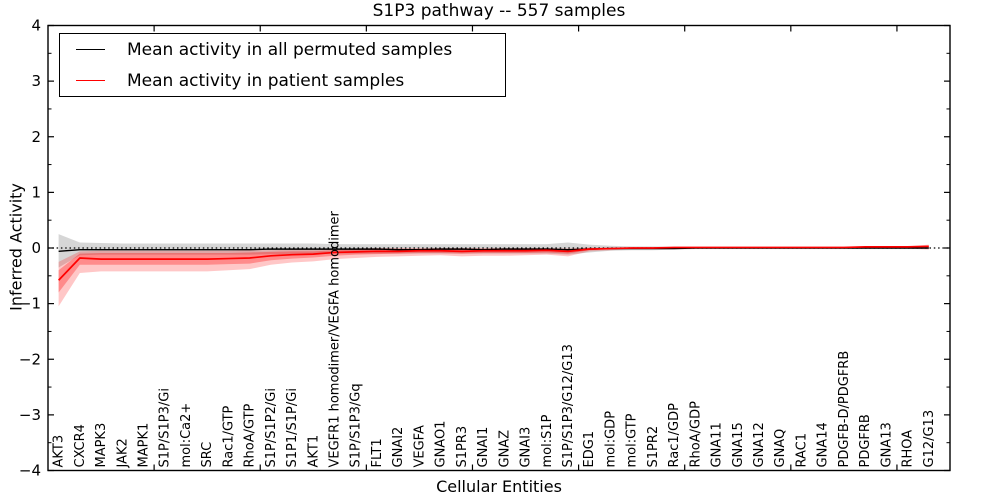 The image size is (1000, 500). What do you see at coordinates (101, 445) in the screenshot?
I see `x-category-label: MAPK3` at bounding box center [101, 445].